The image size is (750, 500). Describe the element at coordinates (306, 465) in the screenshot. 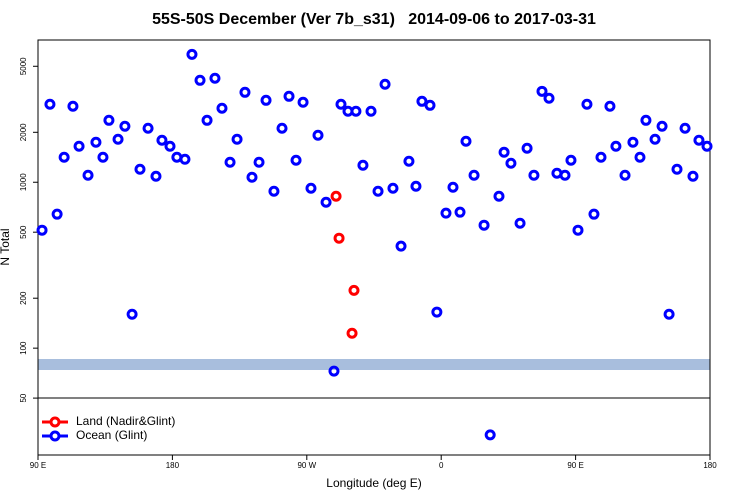

I see `x-tick-label: 90 W` at that location.